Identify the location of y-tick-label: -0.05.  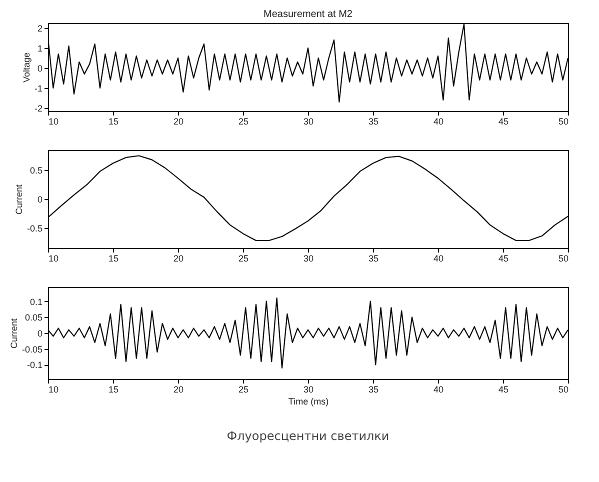
(32, 349).